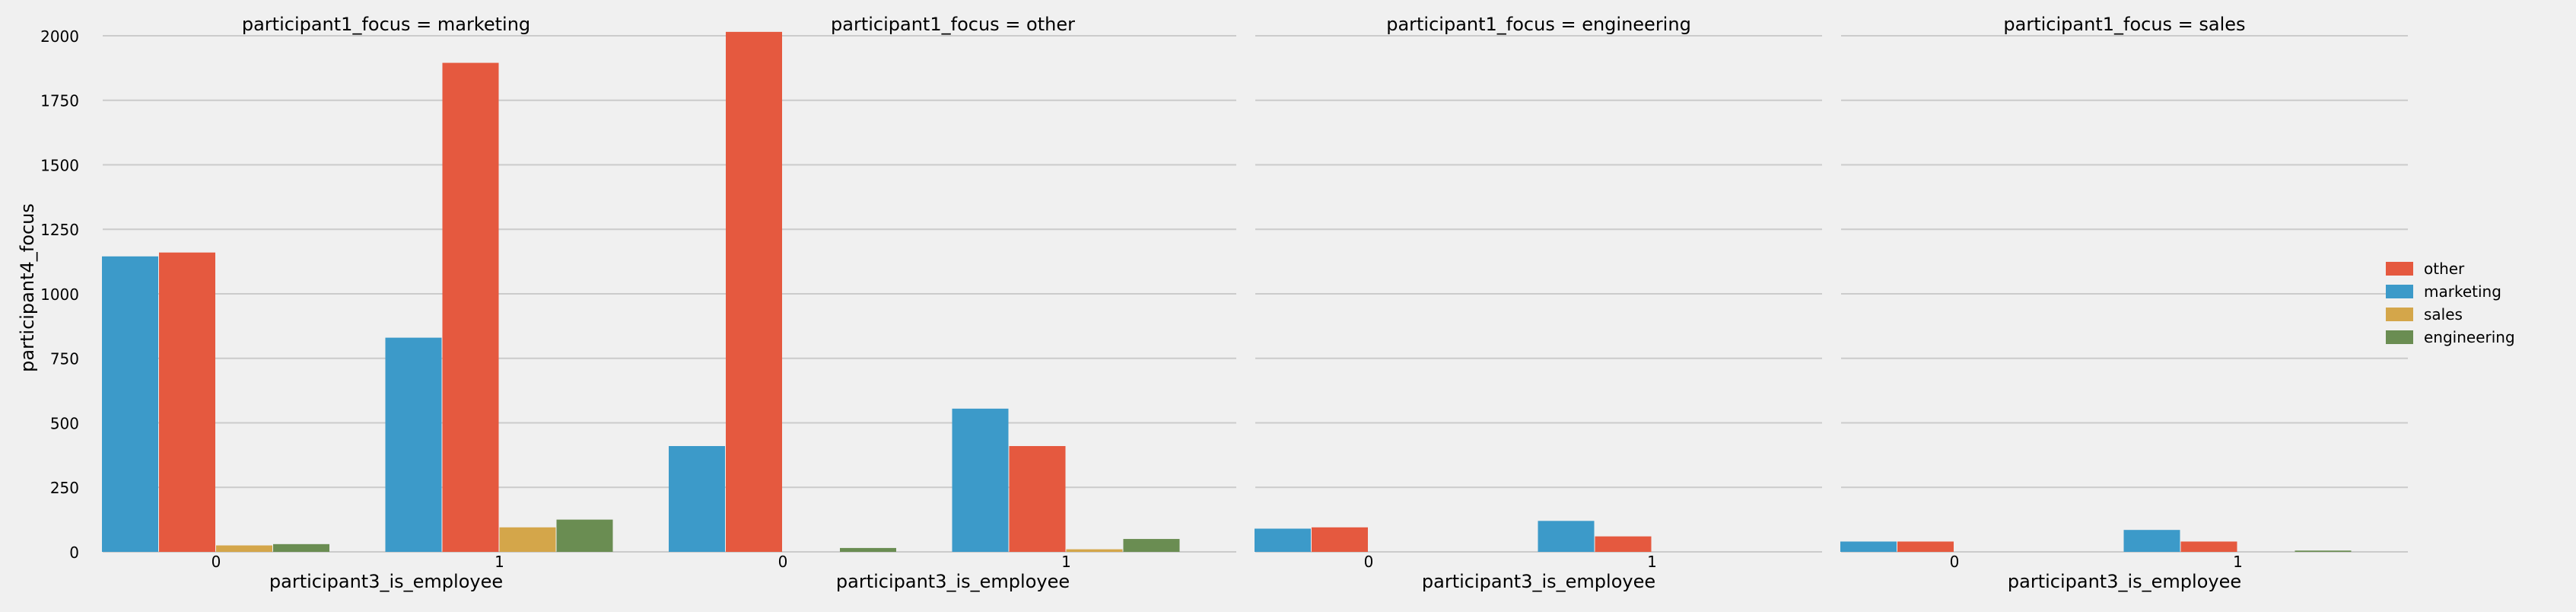  I want to click on y-tick-label: 1000, so click(59, 294).